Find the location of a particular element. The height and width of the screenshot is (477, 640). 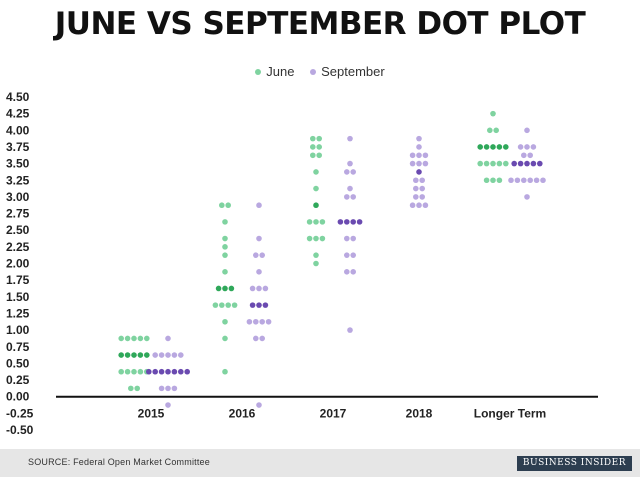

x-tick-label: 2015 is located at coordinates (151, 413).